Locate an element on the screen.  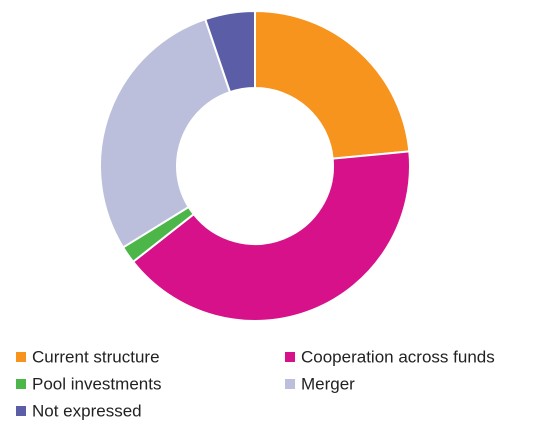
legend-label: Cooperation across funds is located at coordinates (398, 356).